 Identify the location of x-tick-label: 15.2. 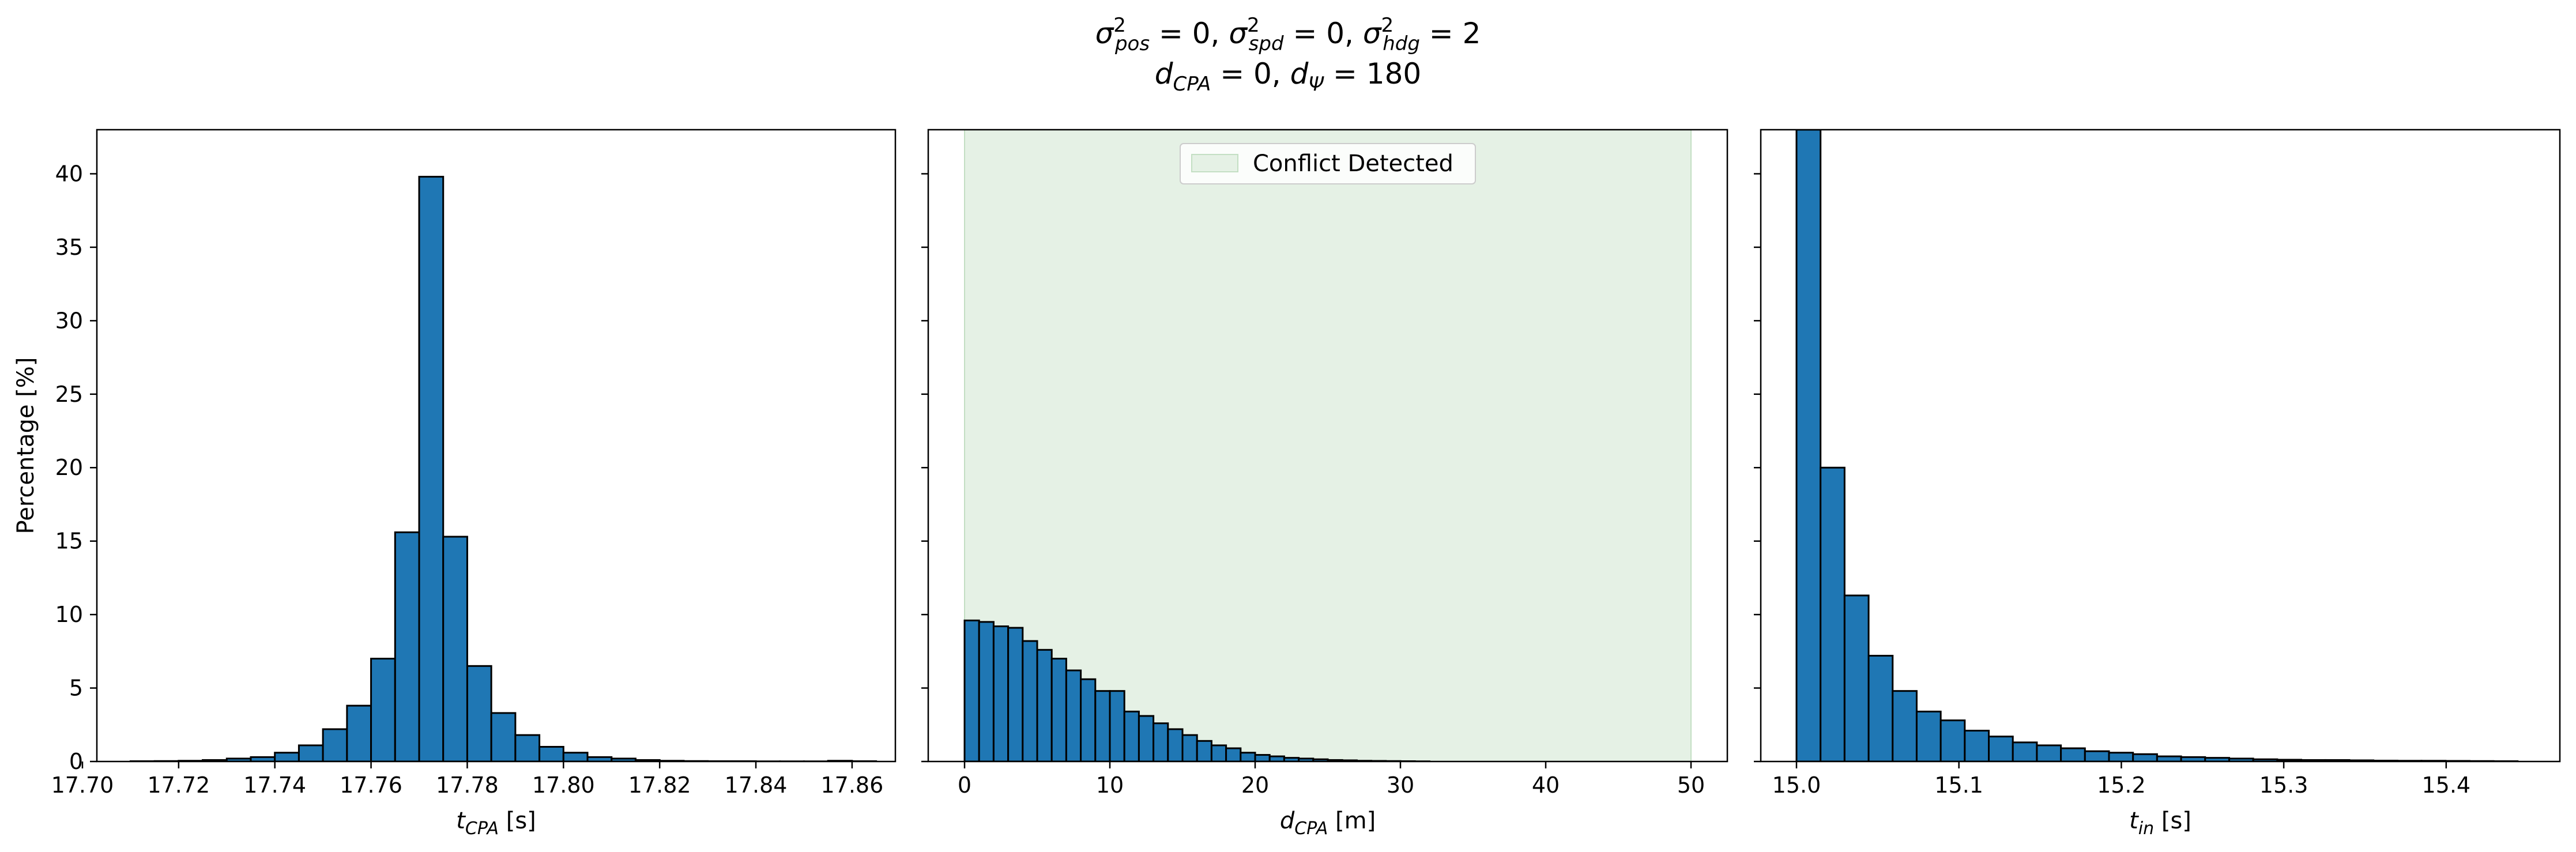
(2121, 785).